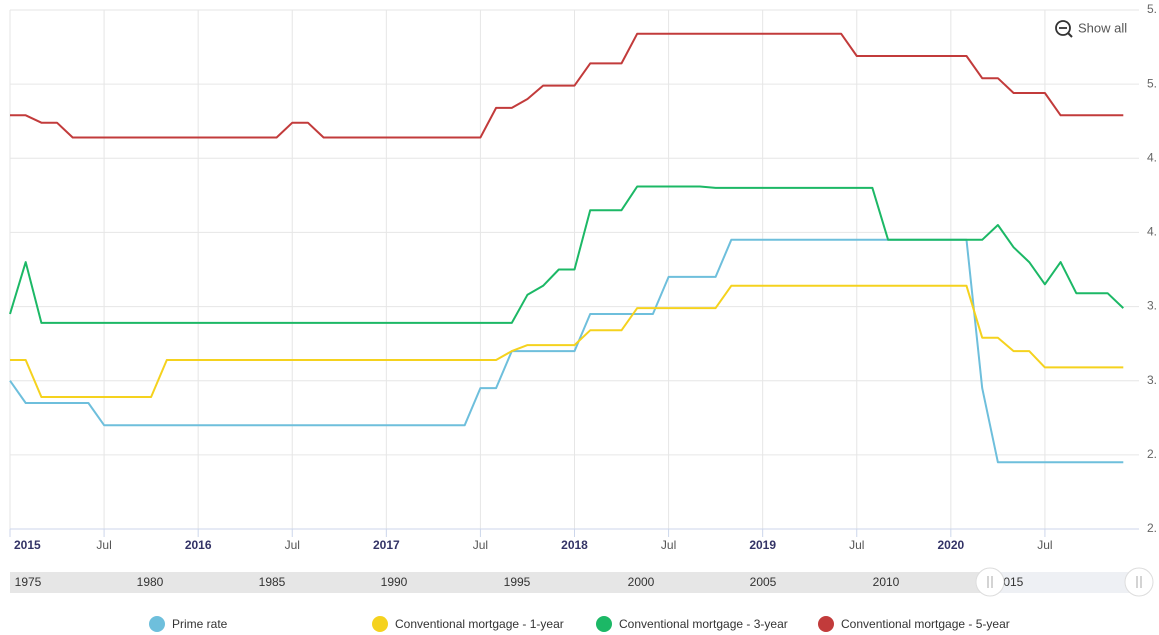 The width and height of the screenshot is (1159, 635). I want to click on x-tick-label: 2020, so click(950, 545).